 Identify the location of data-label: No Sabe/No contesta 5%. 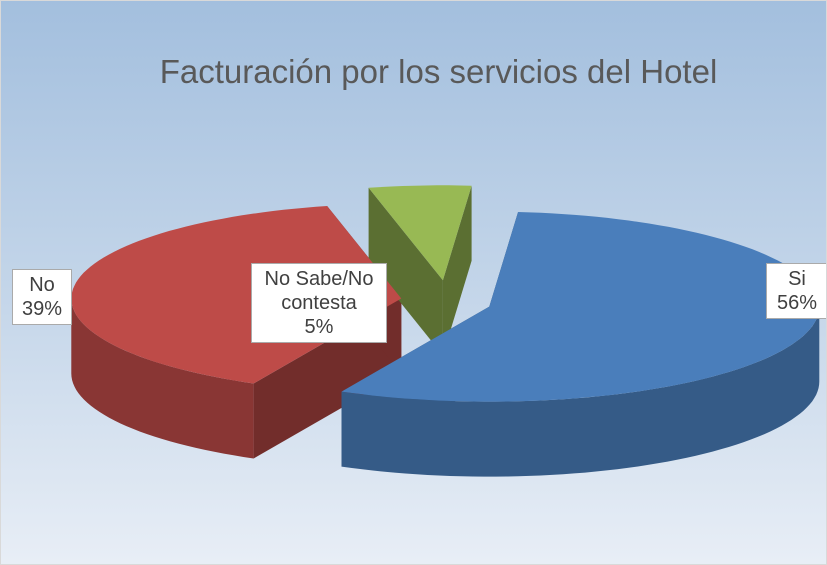
(319, 303).